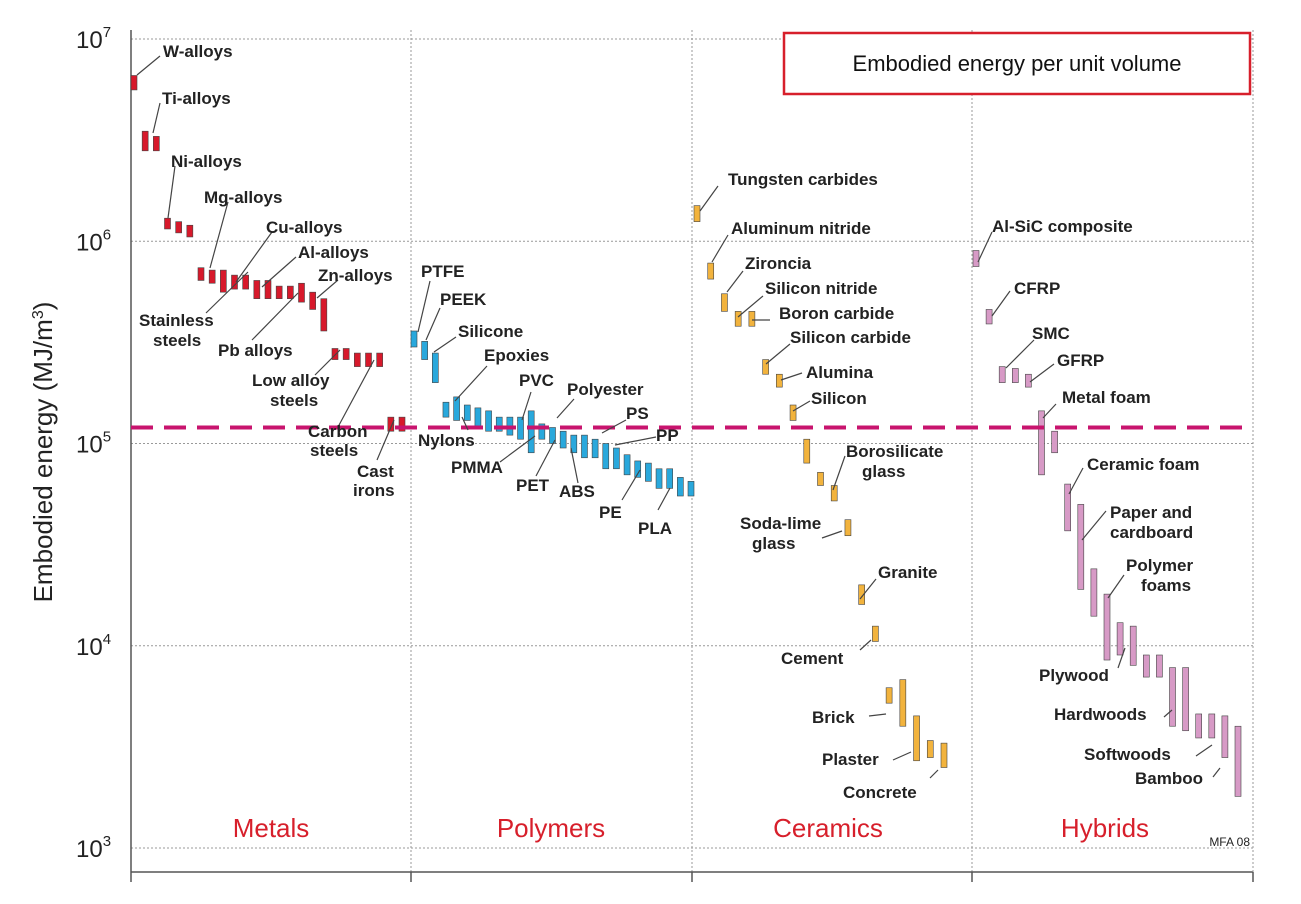 The height and width of the screenshot is (904, 1301). Describe the element at coordinates (374, 490) in the screenshot. I see `label-cast-irons: irons` at that location.